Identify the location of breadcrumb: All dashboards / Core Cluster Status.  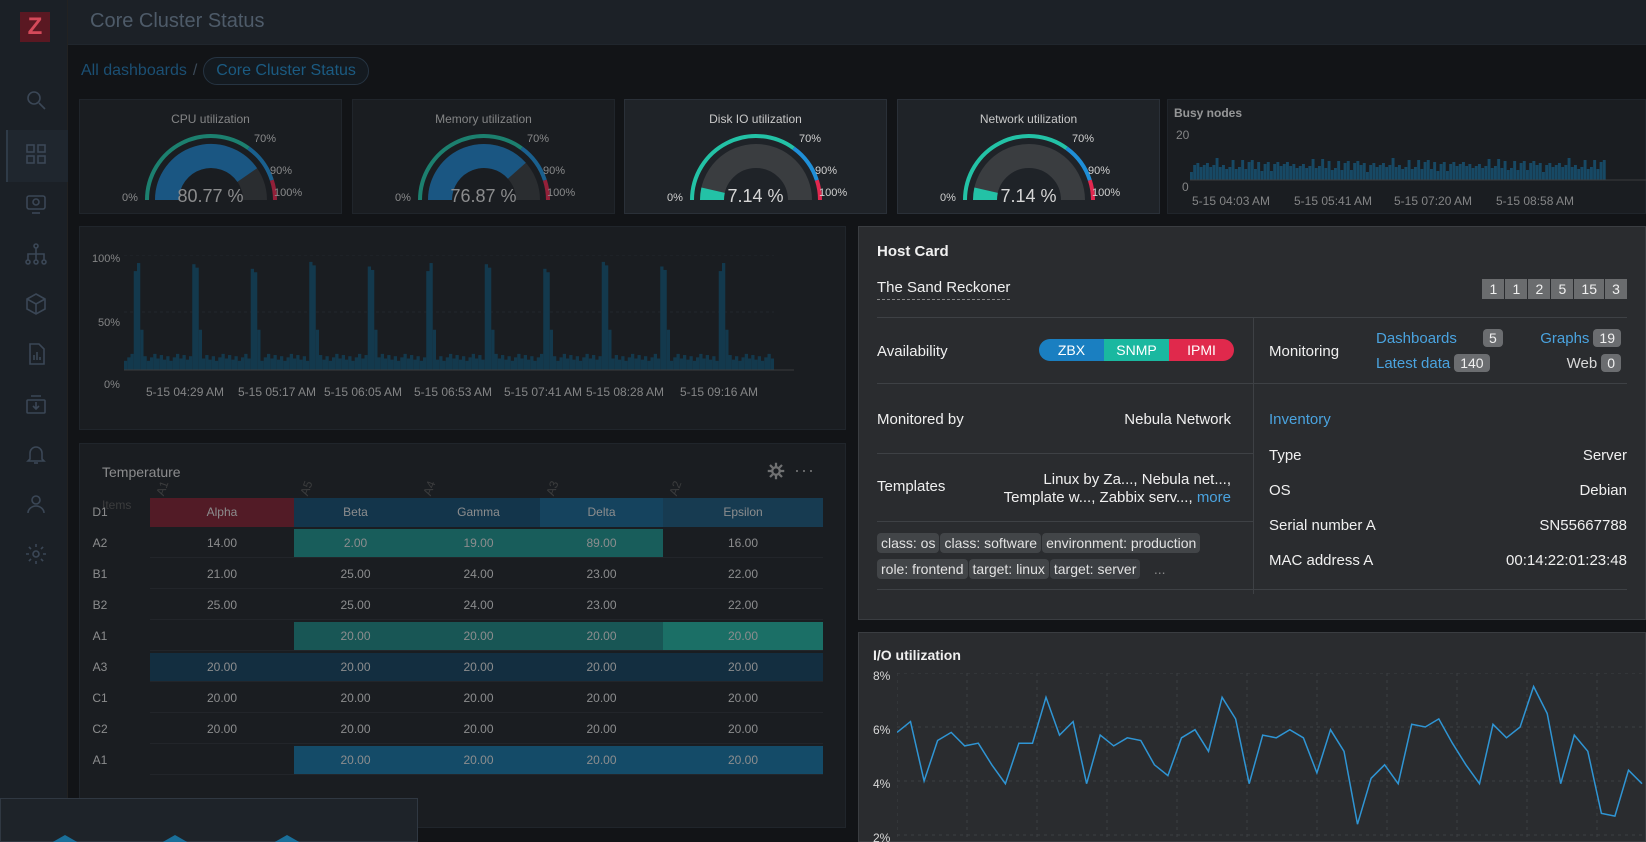
(225, 71).